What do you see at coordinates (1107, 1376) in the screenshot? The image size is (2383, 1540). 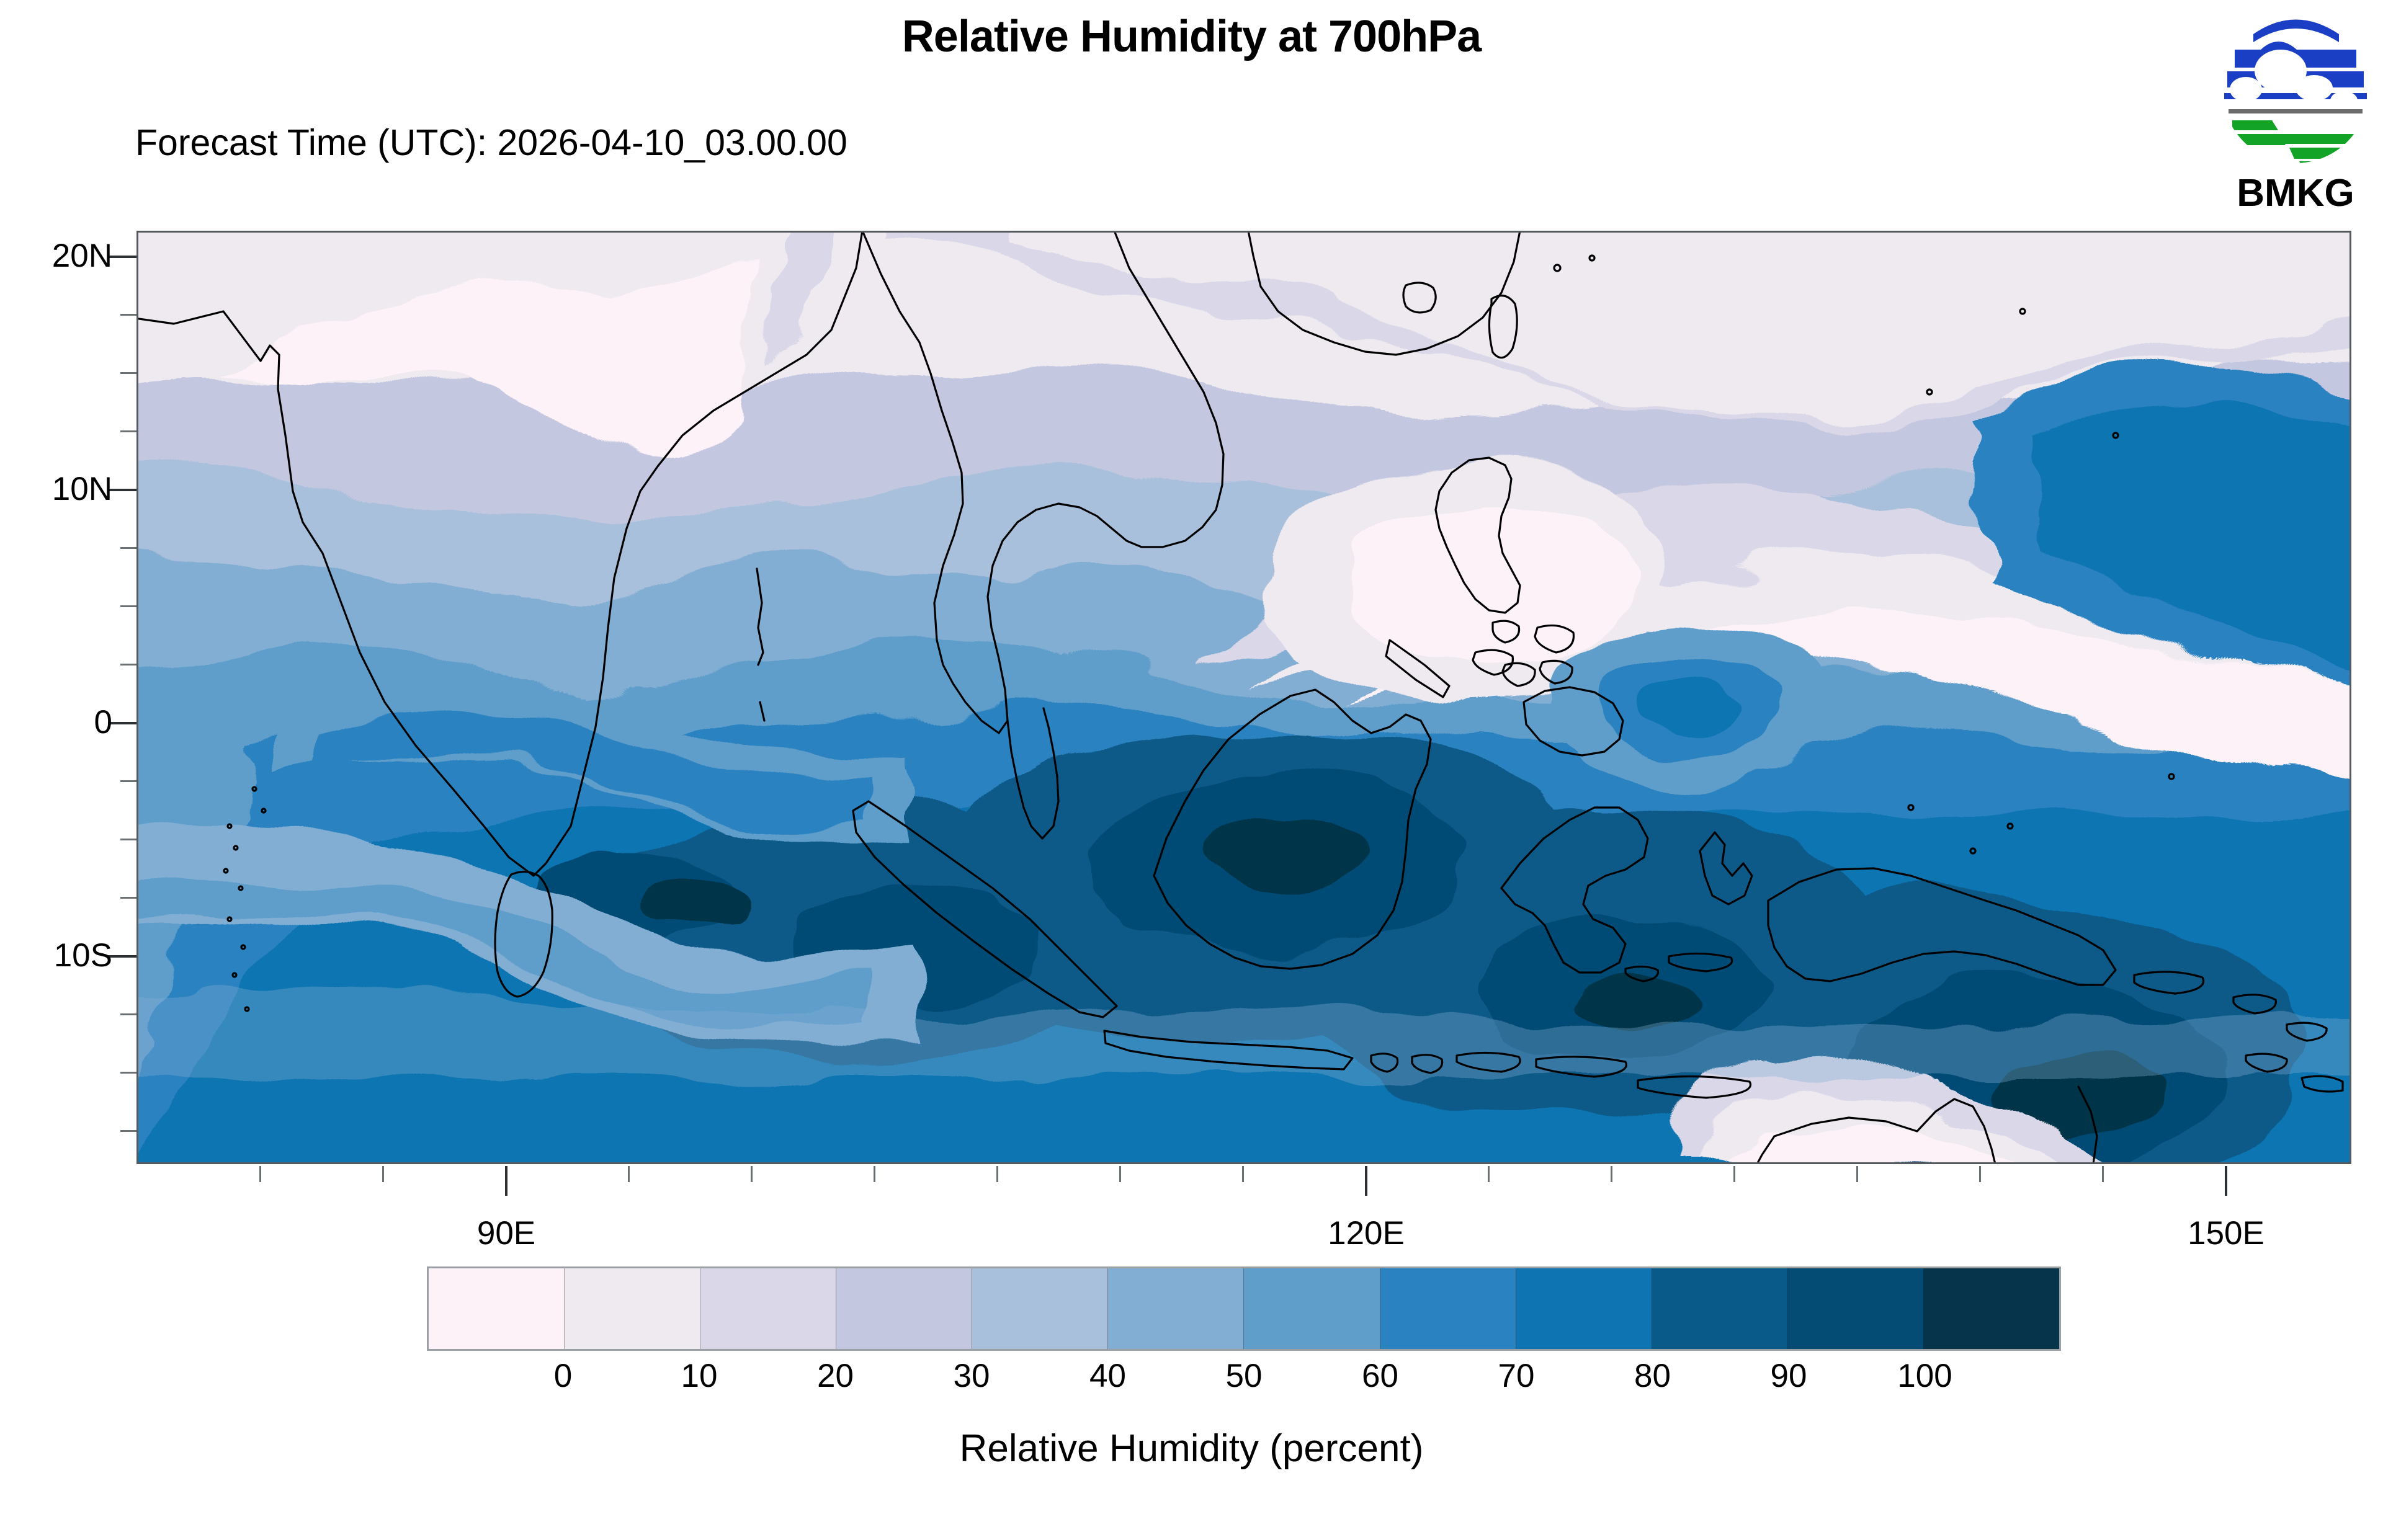 I see `colorbar-tick-40: 40` at bounding box center [1107, 1376].